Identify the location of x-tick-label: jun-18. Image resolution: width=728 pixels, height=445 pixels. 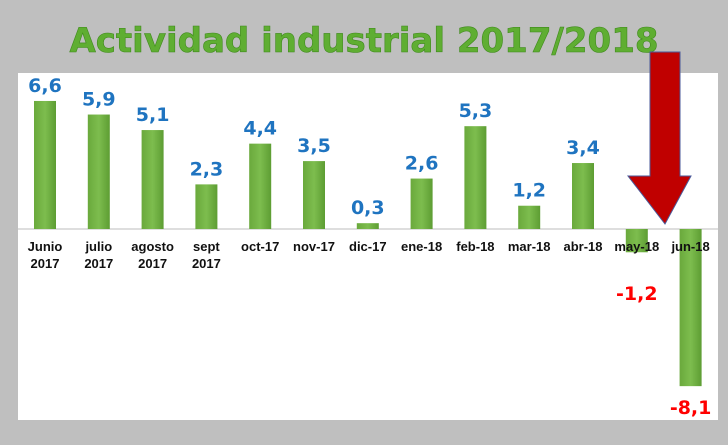
(689, 246).